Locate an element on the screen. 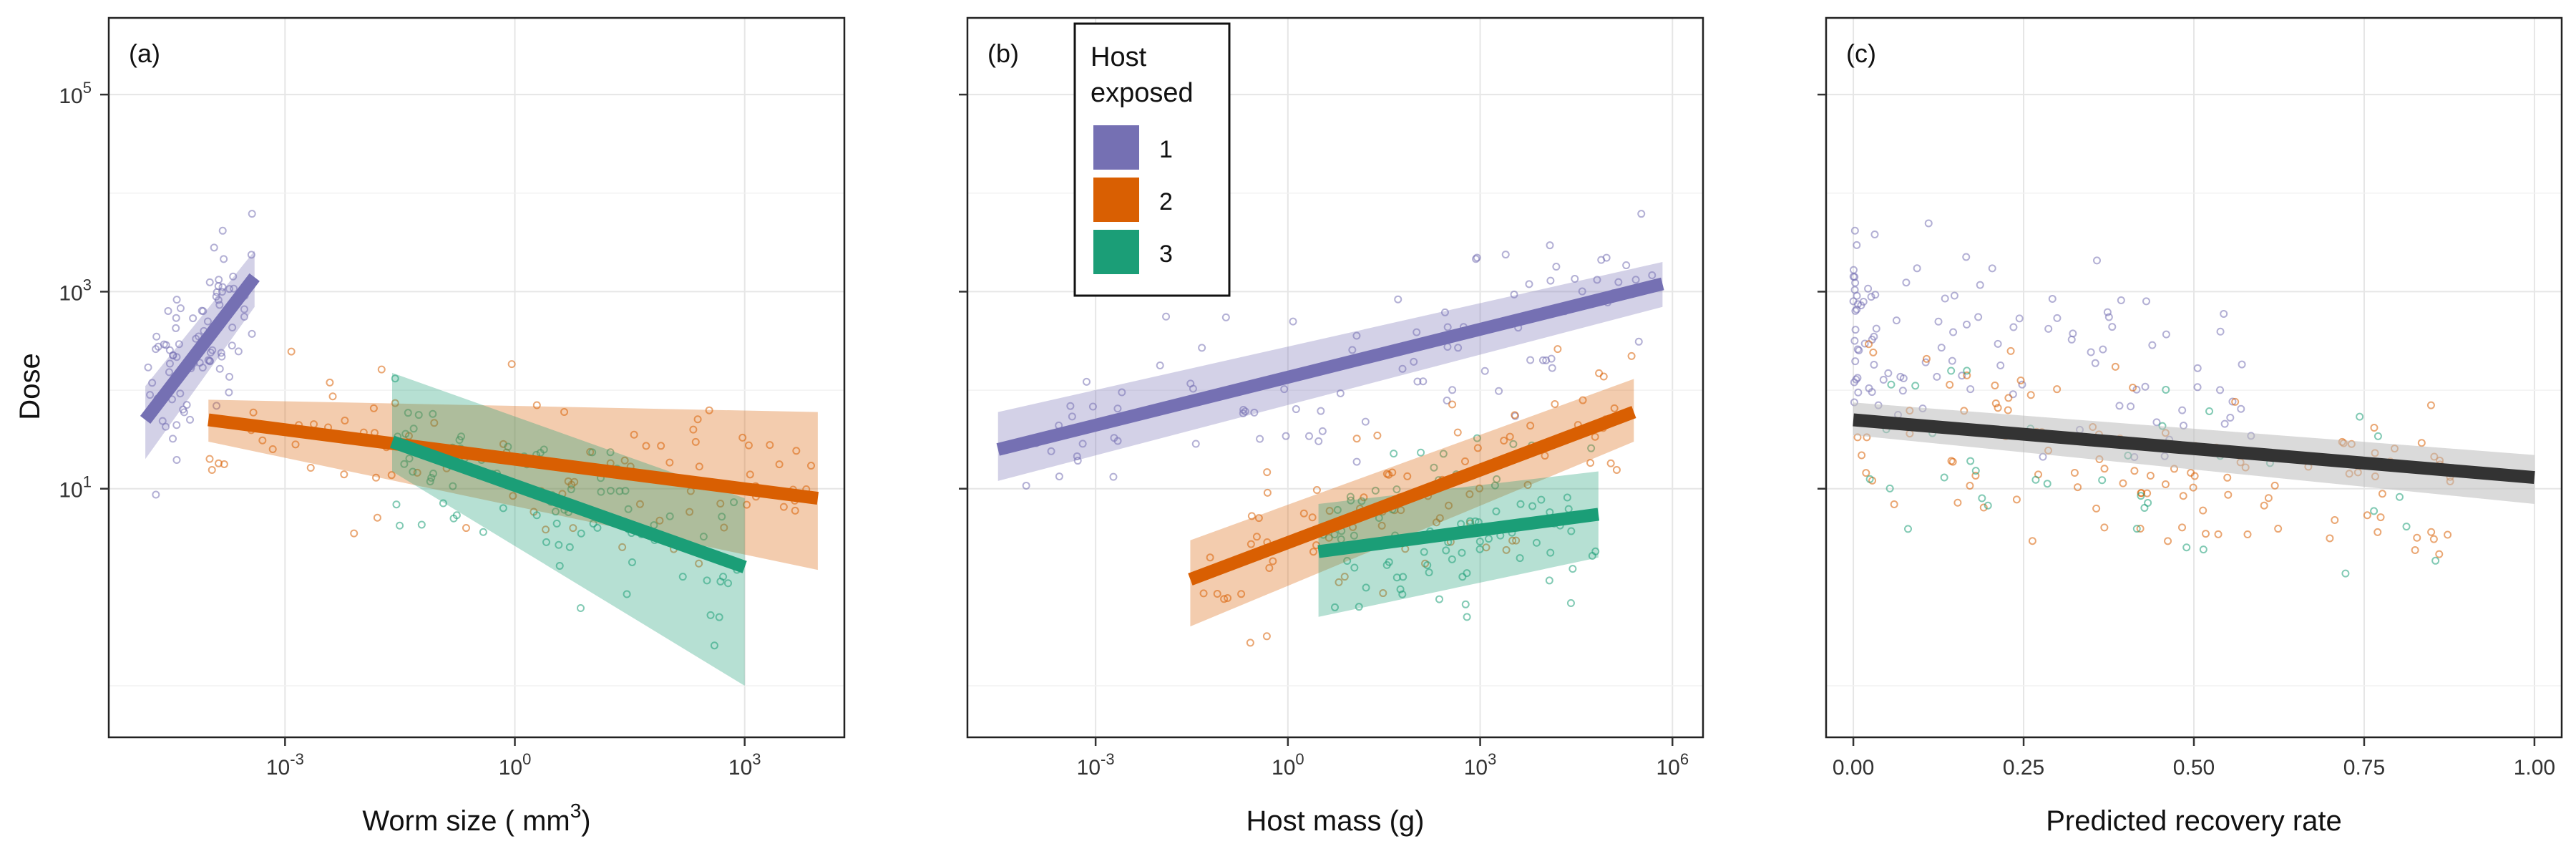  legend-label-3: 3 is located at coordinates (1166, 254).